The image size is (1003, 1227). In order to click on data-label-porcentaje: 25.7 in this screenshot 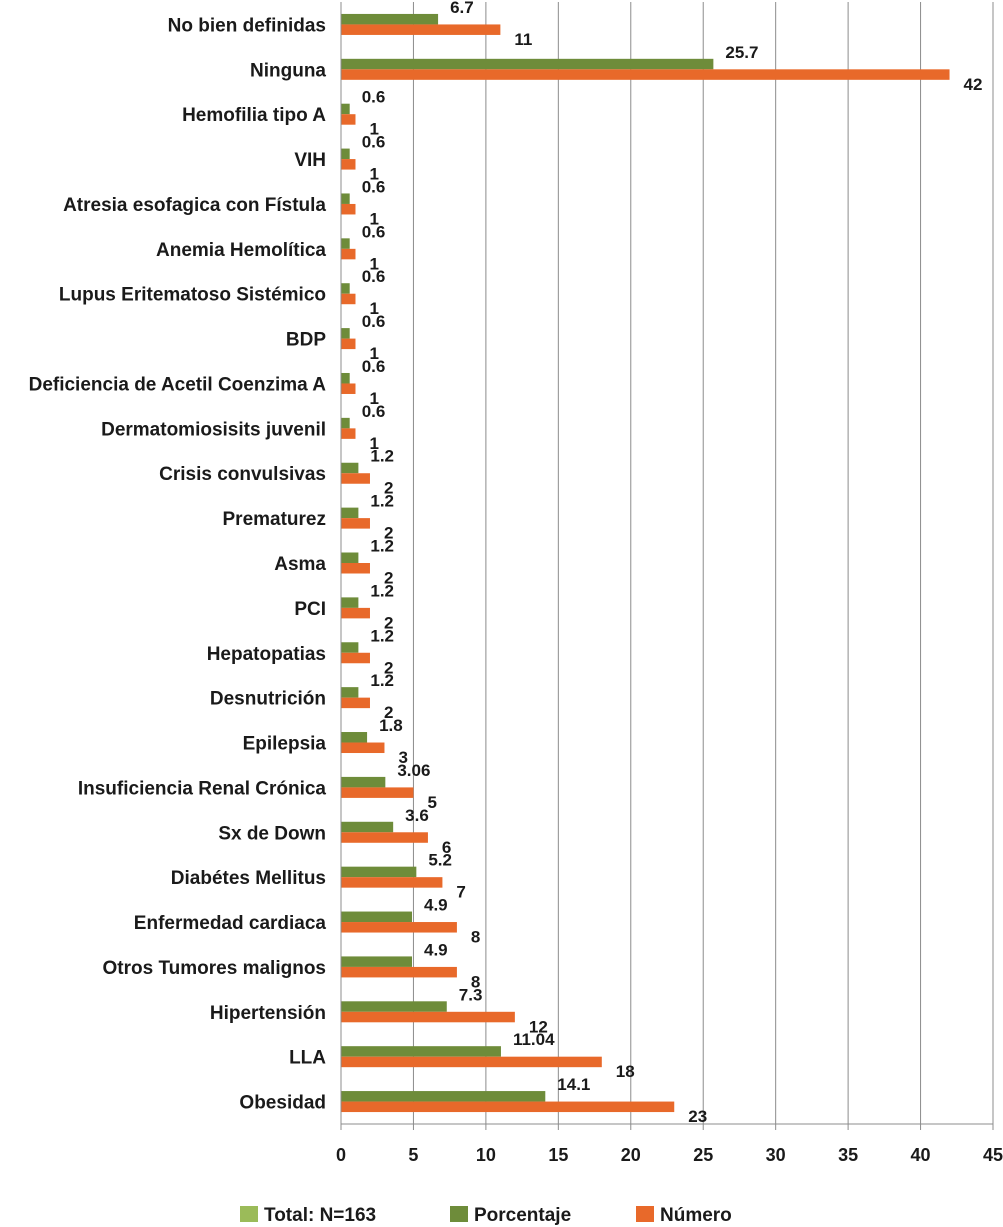, I will do `click(741, 52)`.